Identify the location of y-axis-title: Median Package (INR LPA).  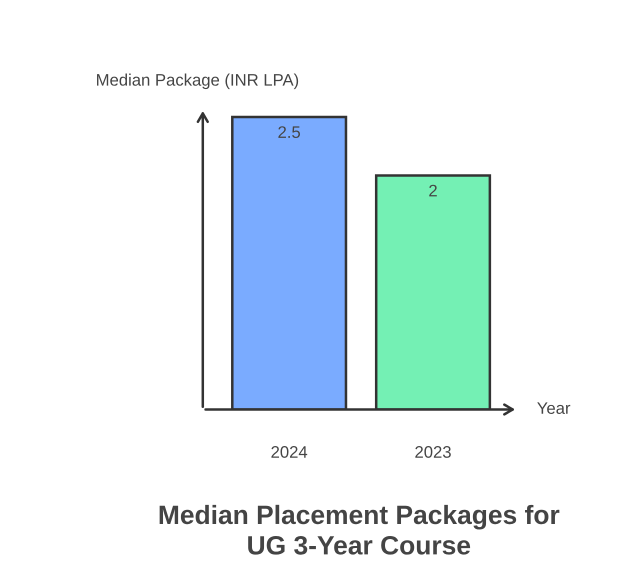
(197, 82).